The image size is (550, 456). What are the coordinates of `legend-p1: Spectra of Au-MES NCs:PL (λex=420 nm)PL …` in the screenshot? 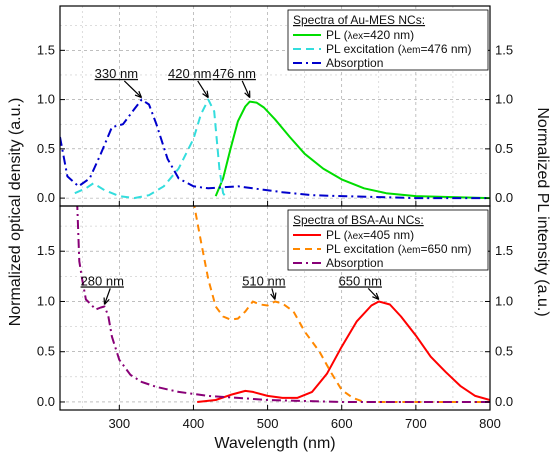 It's located at (388, 40).